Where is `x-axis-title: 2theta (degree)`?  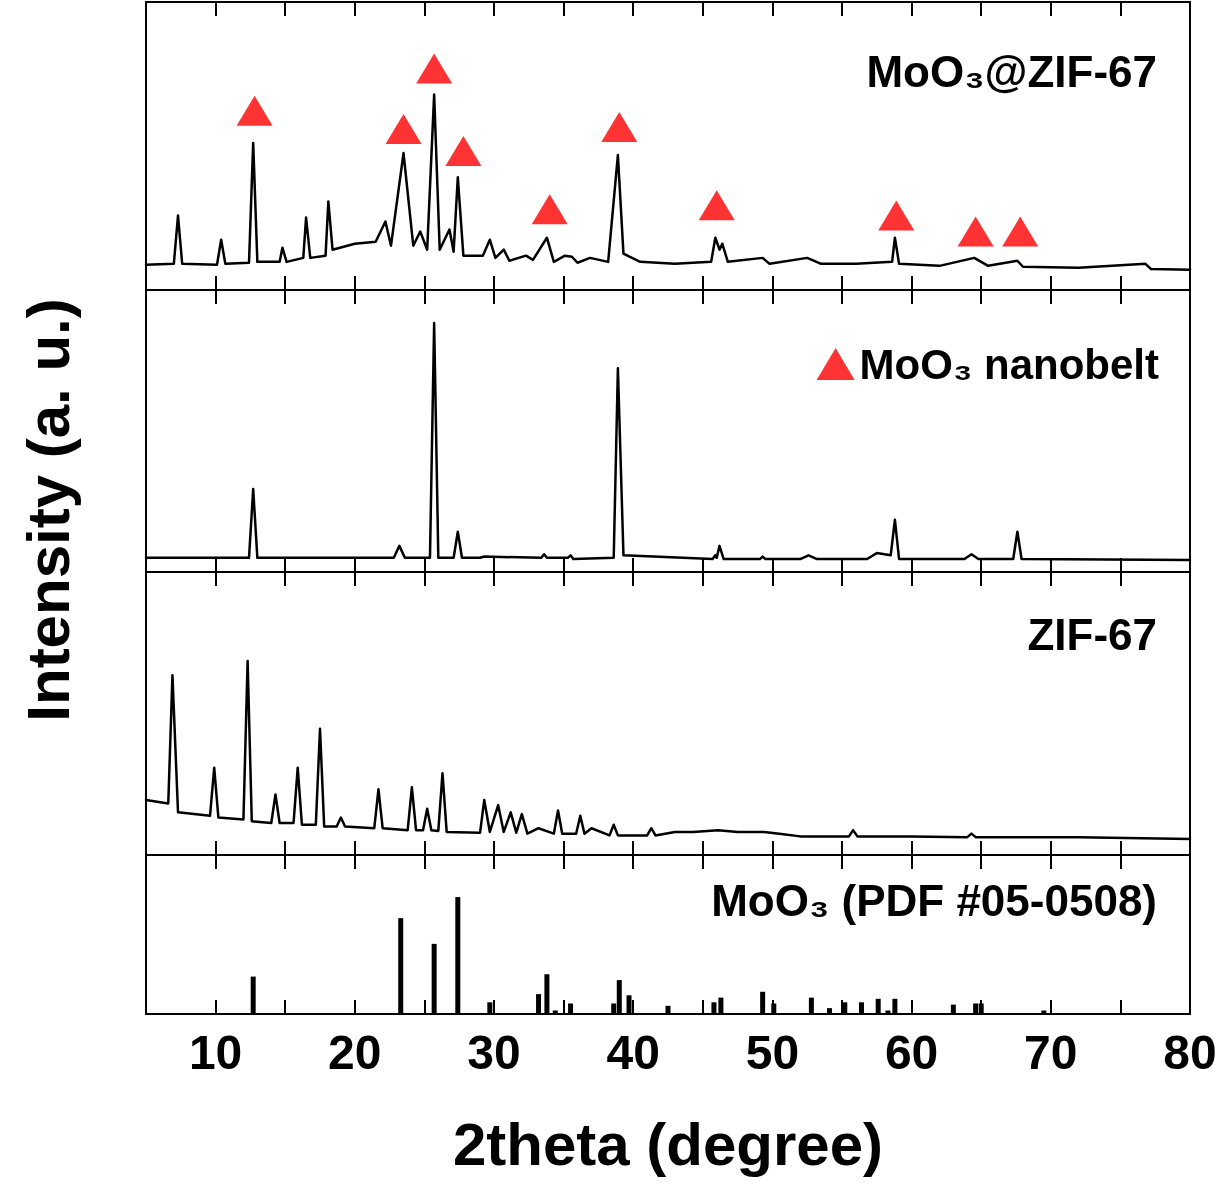 x-axis-title: 2theta (degree) is located at coordinates (668, 1144).